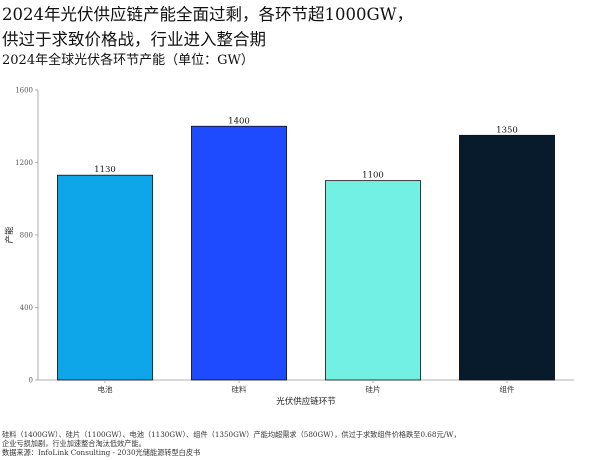 This screenshot has height=460, width=600. I want to click on bar-value-label: 1100, so click(373, 176).